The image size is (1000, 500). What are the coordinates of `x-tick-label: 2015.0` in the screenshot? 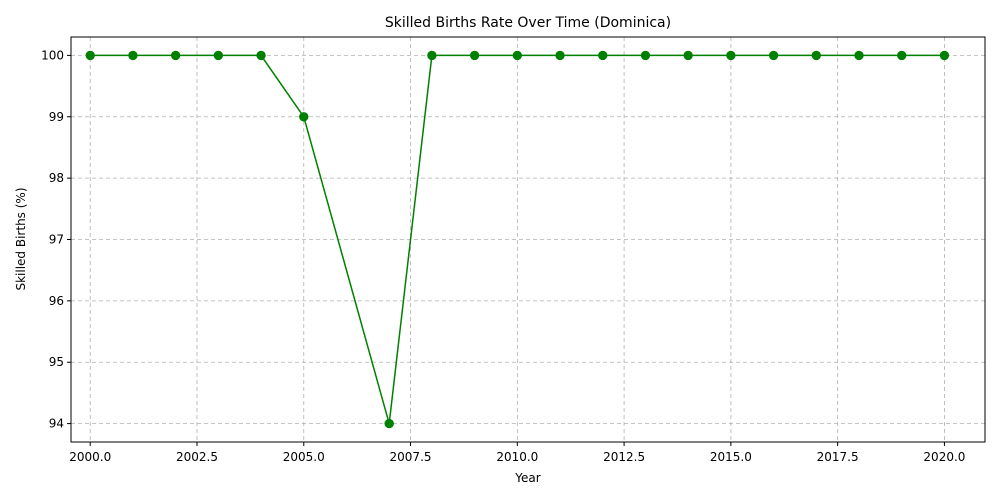 It's located at (731, 457).